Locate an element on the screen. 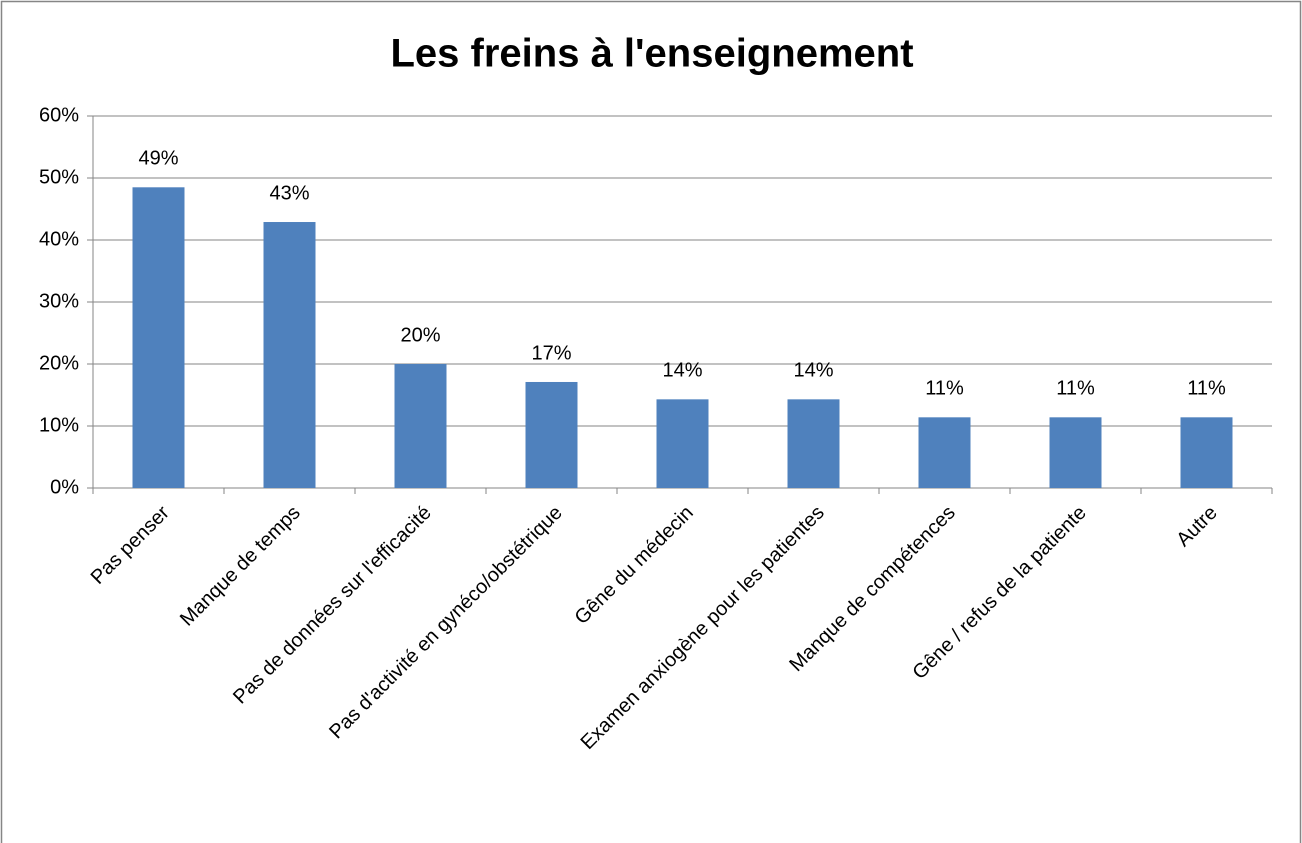 Image resolution: width=1302 pixels, height=843 pixels. y-tick-label: 40% is located at coordinates (59, 239).